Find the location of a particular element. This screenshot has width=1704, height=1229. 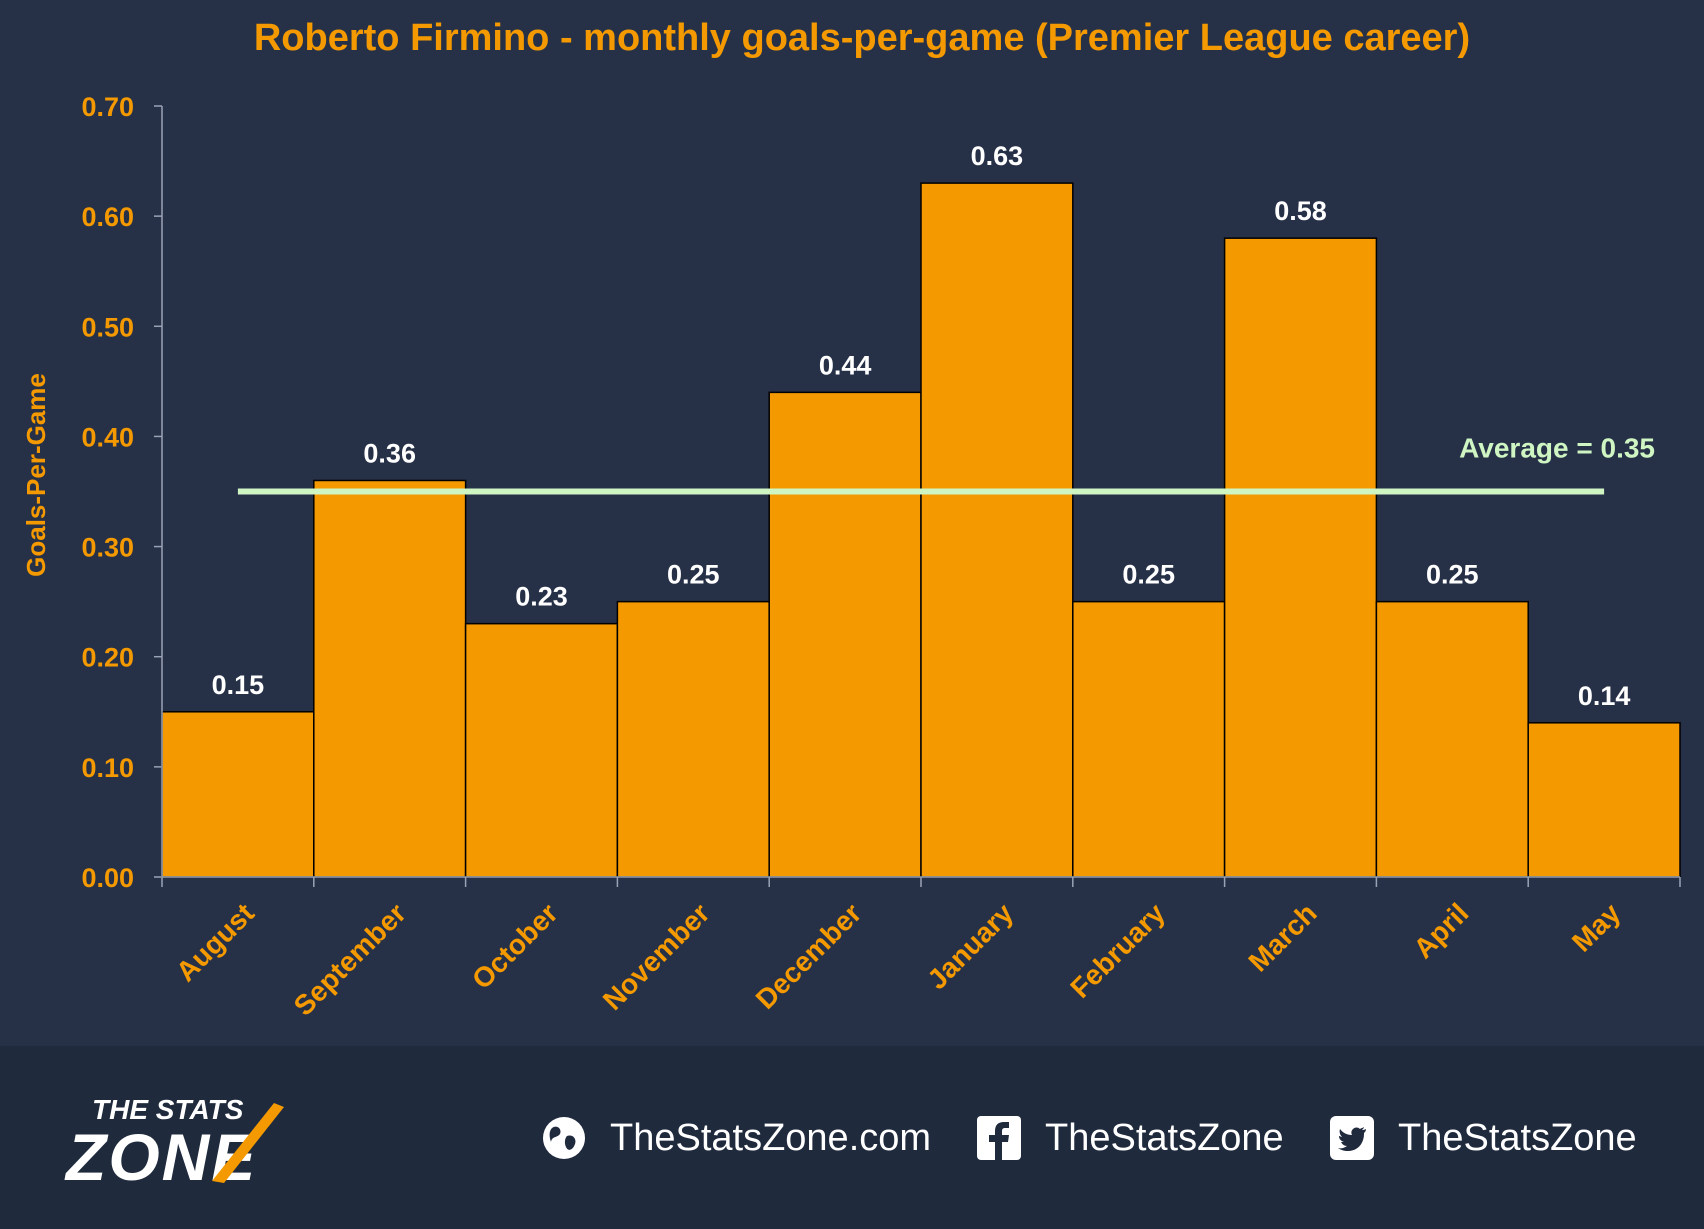

bar-february is located at coordinates (1149, 739).